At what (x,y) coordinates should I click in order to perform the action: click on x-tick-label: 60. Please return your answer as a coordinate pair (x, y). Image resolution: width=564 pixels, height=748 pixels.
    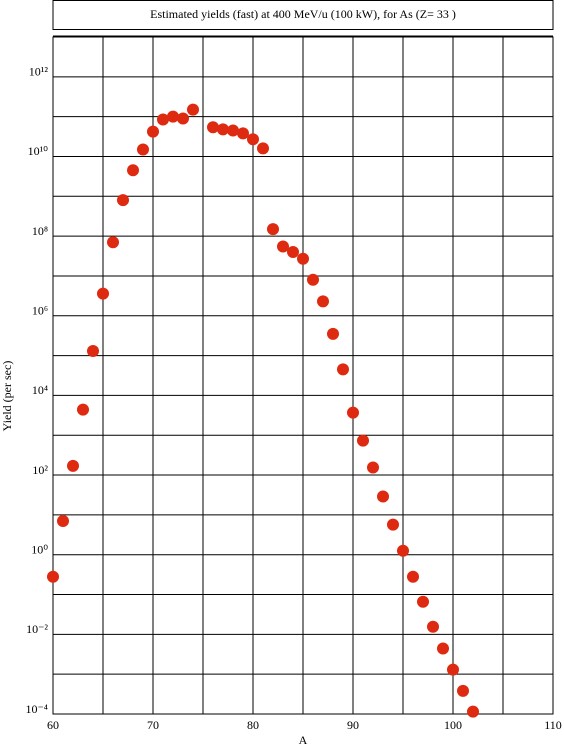
    Looking at the image, I should click on (53, 725).